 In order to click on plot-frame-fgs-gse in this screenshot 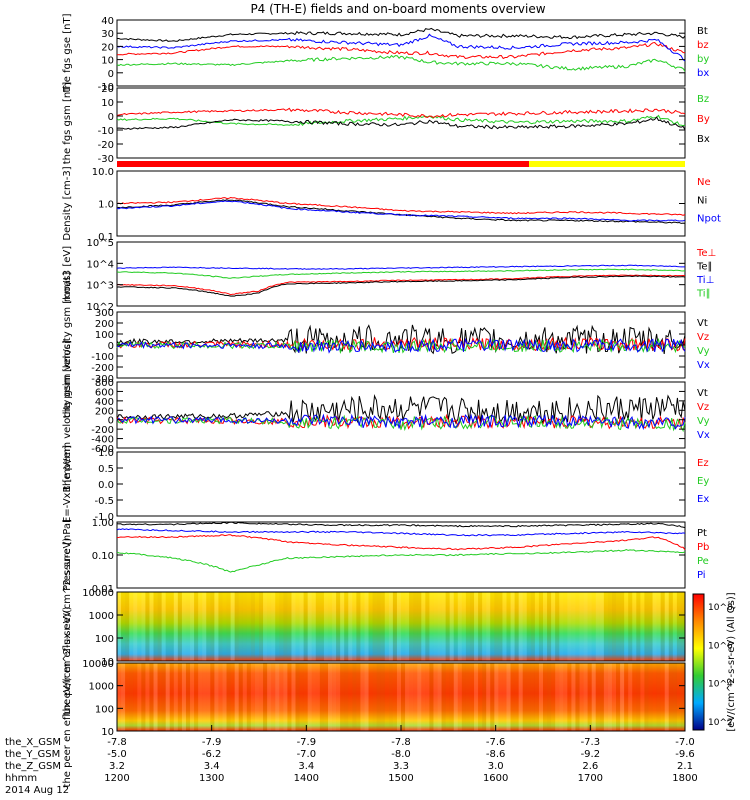, I will do `click(401, 53)`.